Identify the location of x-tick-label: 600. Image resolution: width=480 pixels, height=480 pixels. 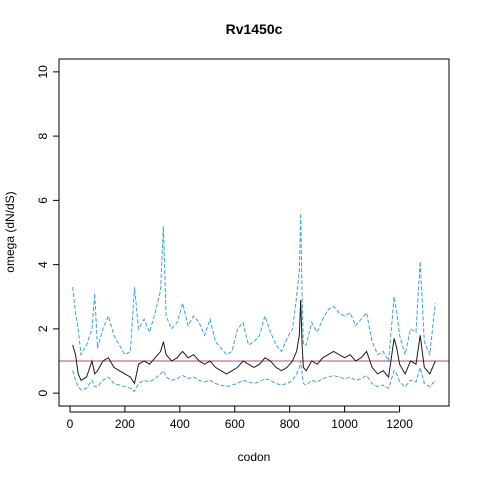
(235, 424).